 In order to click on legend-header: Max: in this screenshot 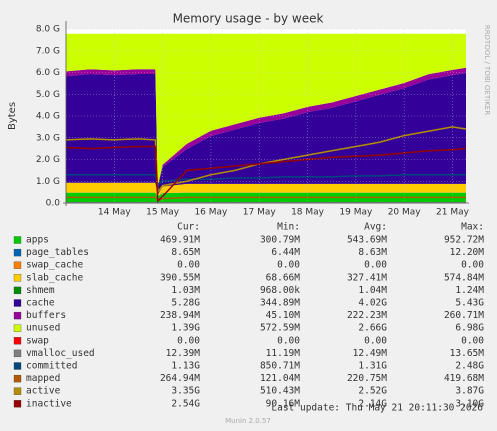, I will do `click(472, 227)`.